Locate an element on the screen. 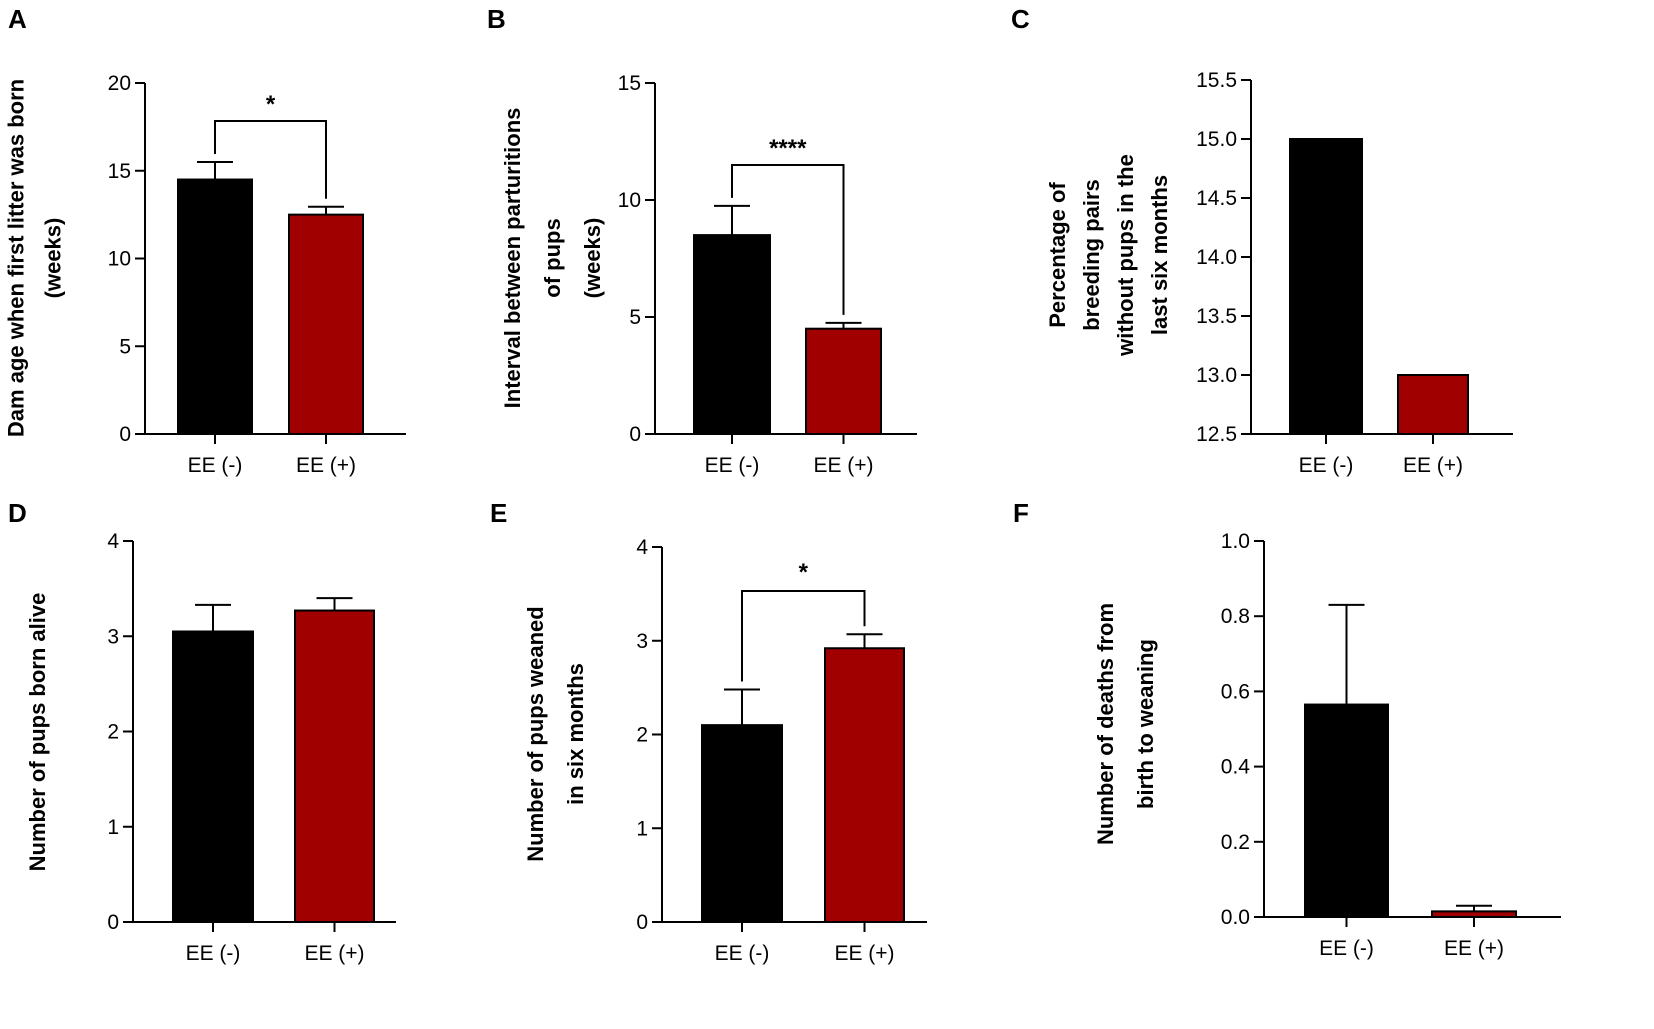 The height and width of the screenshot is (1029, 1654). y-axis-label-line: Number of pups born alive is located at coordinates (37, 732).